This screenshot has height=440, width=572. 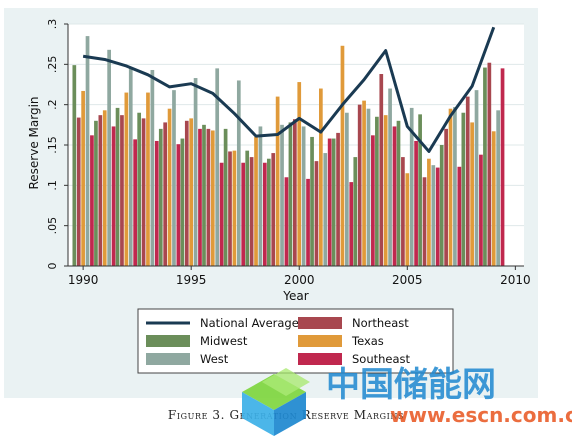 I want to click on y-tick-label: .25, so click(x=52, y=65).